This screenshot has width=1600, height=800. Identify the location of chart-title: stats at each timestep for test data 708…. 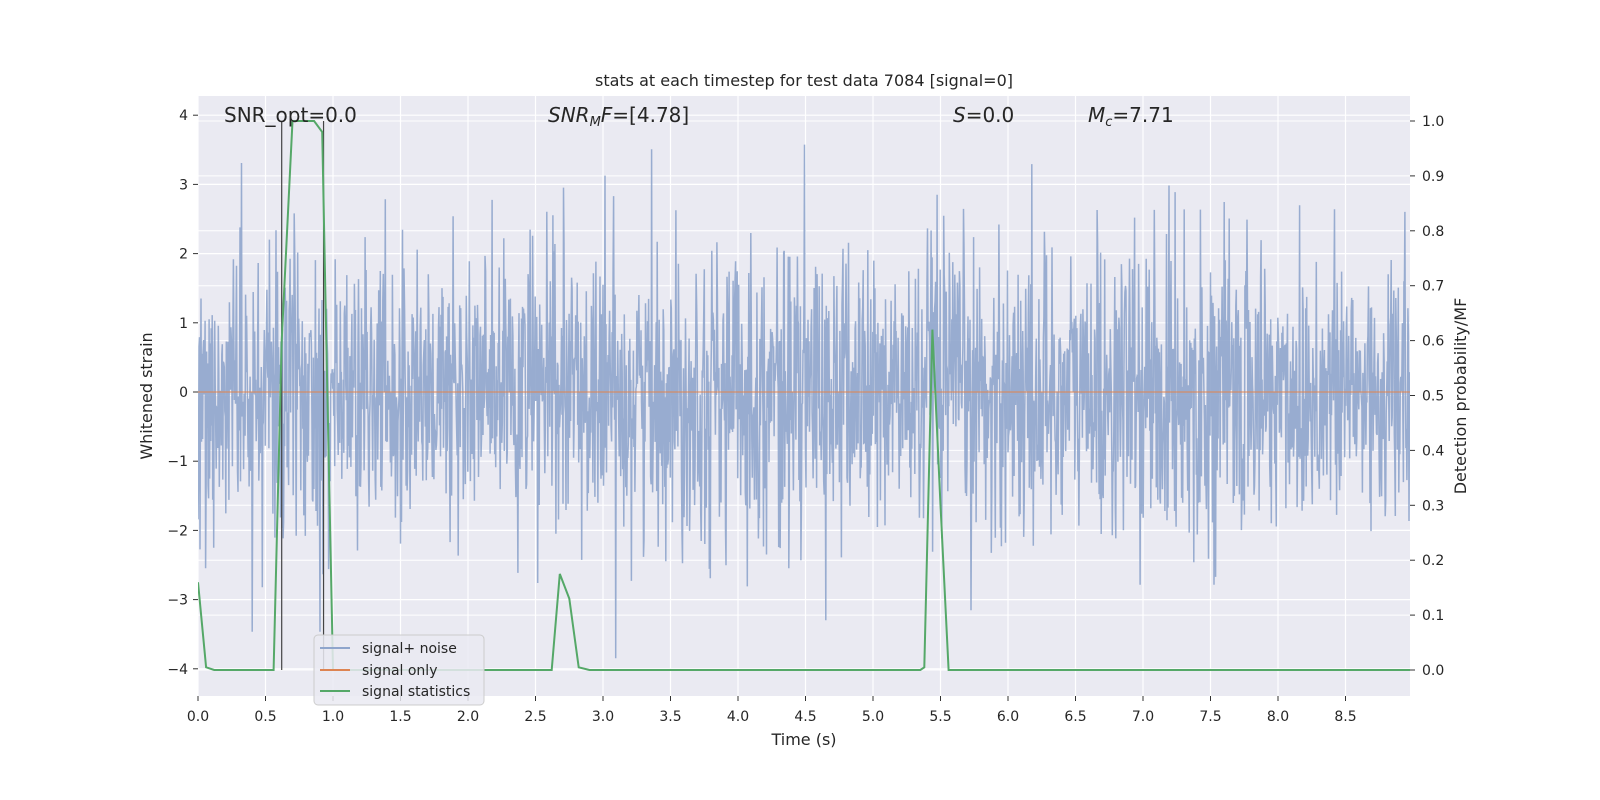
(804, 80).